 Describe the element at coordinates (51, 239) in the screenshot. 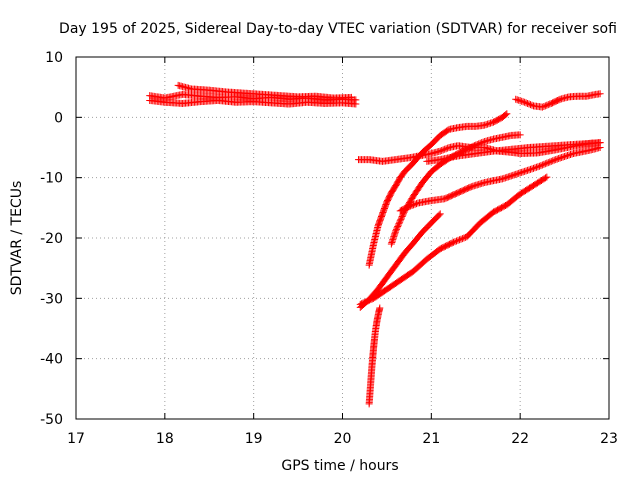

I see `y-tick-label: -20` at that location.